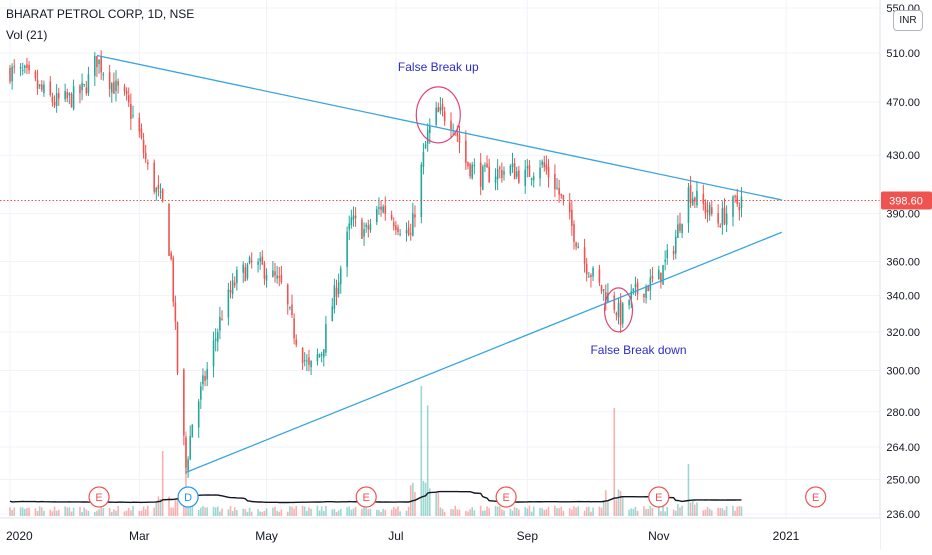 The width and height of the screenshot is (932, 555). I want to click on annotation-label: False Break up, so click(438, 67).